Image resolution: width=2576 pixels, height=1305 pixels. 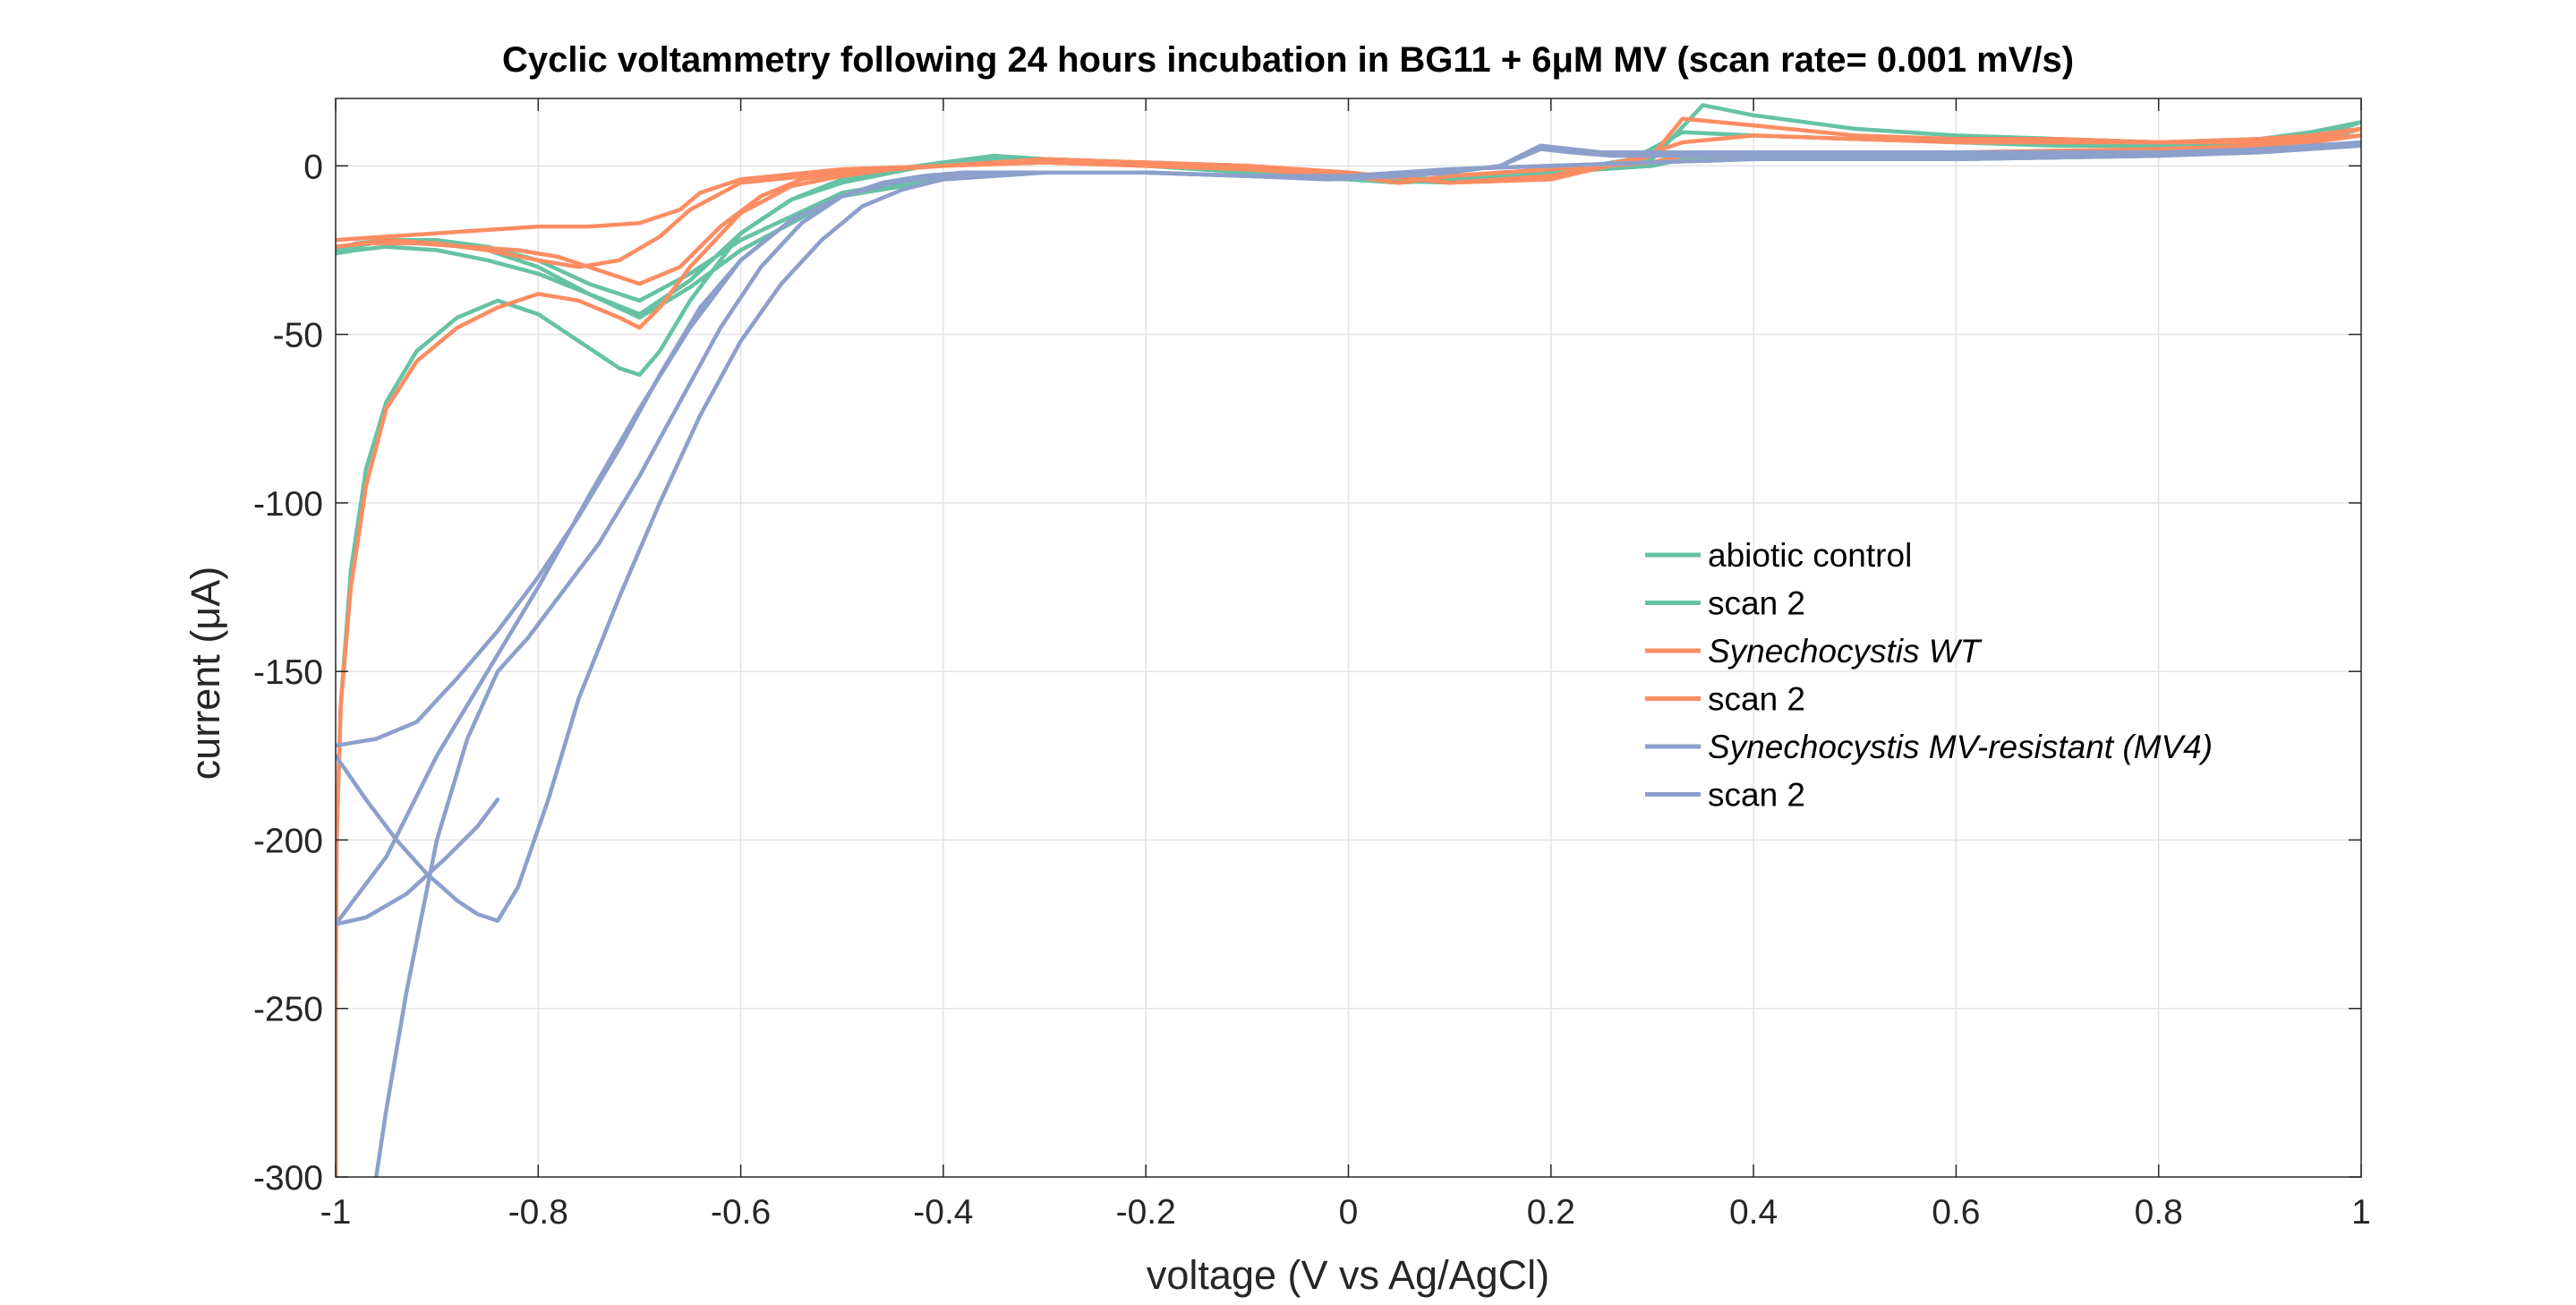 What do you see at coordinates (1348, 1275) in the screenshot?
I see `x-axis-label: voltage (V vs Ag/AgCl)` at bounding box center [1348, 1275].